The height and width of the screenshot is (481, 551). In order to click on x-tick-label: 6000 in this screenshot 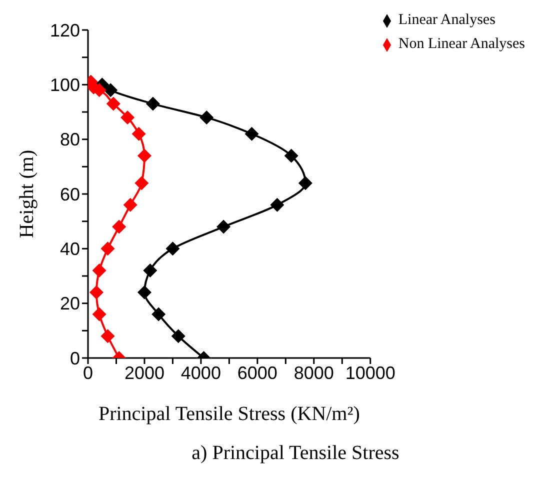, I will do `click(257, 372)`.